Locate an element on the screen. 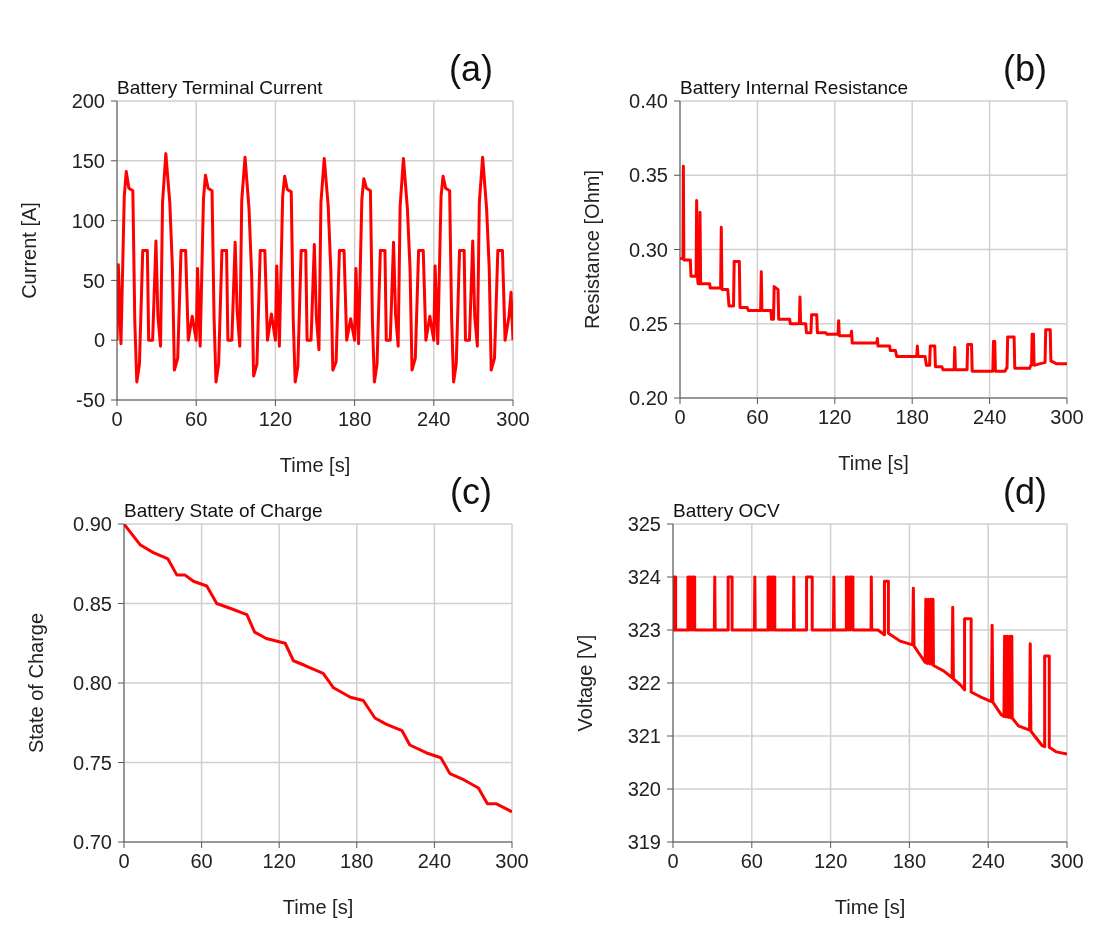 The height and width of the screenshot is (939, 1107). y-tick-label: 319 is located at coordinates (644, 842).